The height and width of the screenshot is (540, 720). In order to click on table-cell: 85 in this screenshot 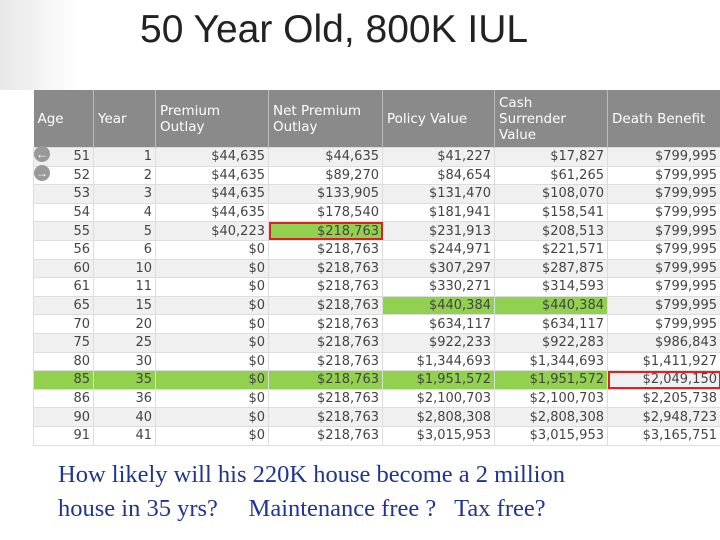, I will do `click(63, 380)`.